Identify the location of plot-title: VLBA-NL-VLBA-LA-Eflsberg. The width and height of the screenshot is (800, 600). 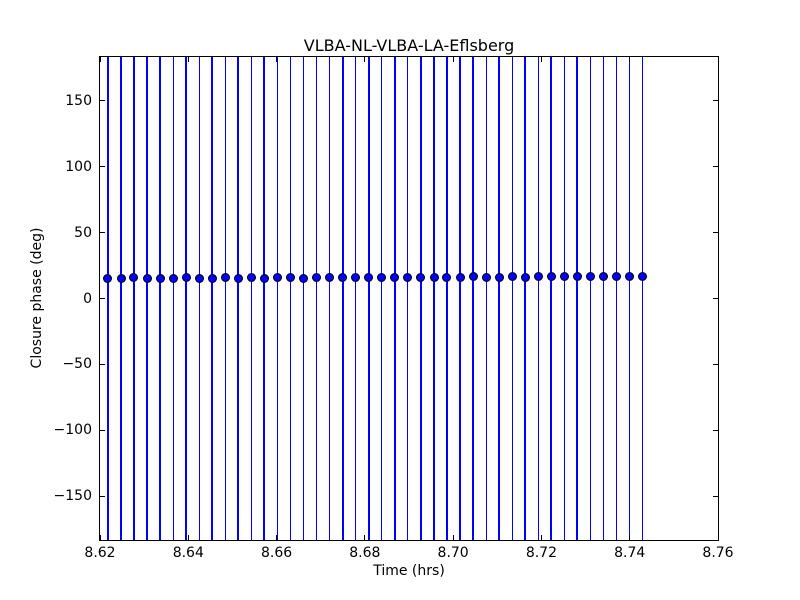
(409, 45).